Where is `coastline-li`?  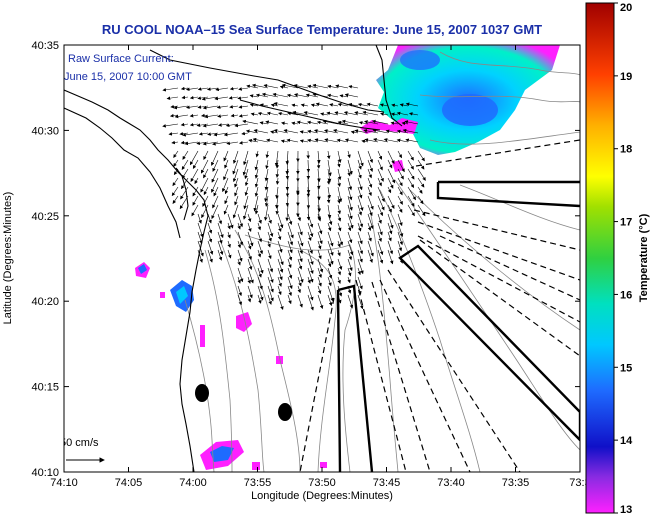
coastline-li is located at coordinates (389, 86).